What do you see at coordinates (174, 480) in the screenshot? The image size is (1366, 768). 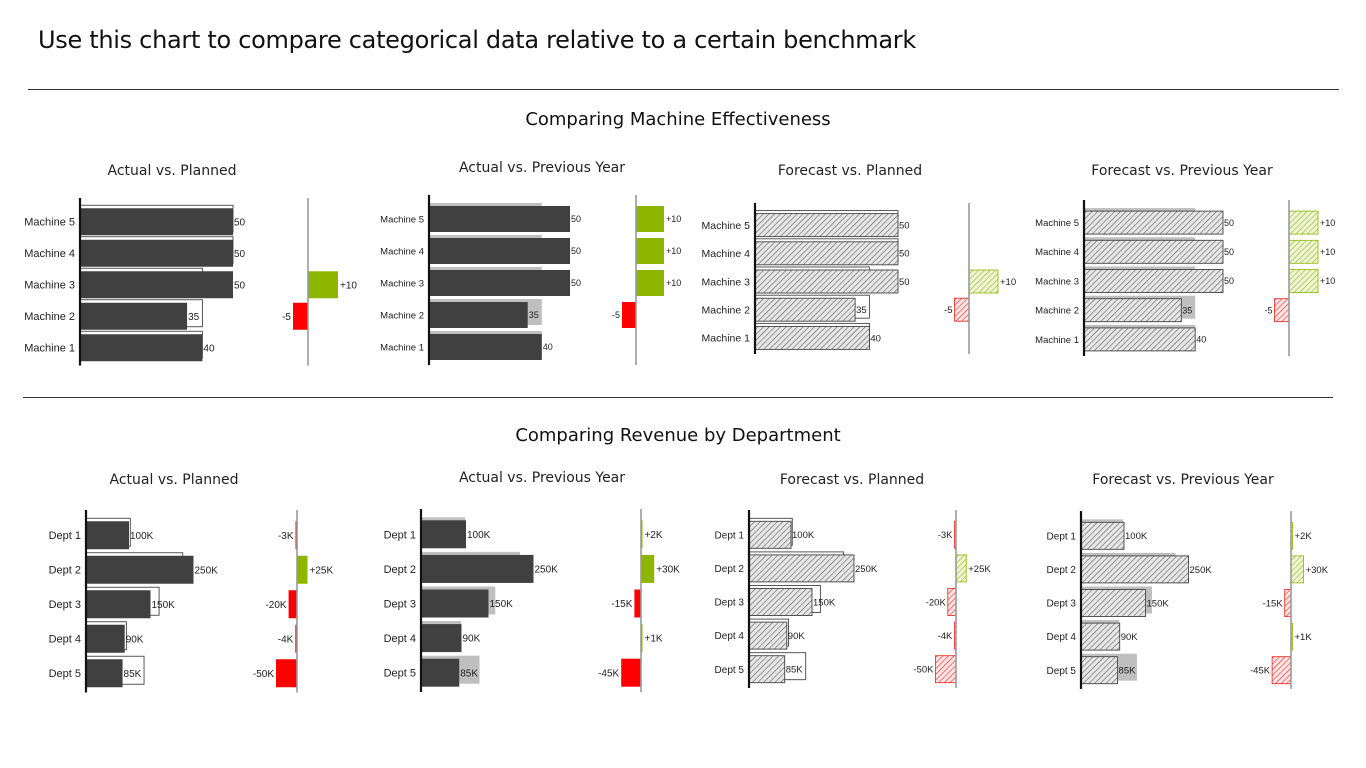 I see `panel-title-revenue-avp: Actual vs. Planned` at bounding box center [174, 480].